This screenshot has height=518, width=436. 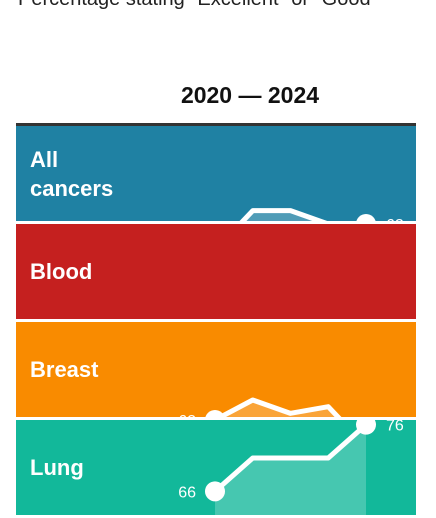 What do you see at coordinates (216, 124) in the screenshot?
I see `header-divider` at bounding box center [216, 124].